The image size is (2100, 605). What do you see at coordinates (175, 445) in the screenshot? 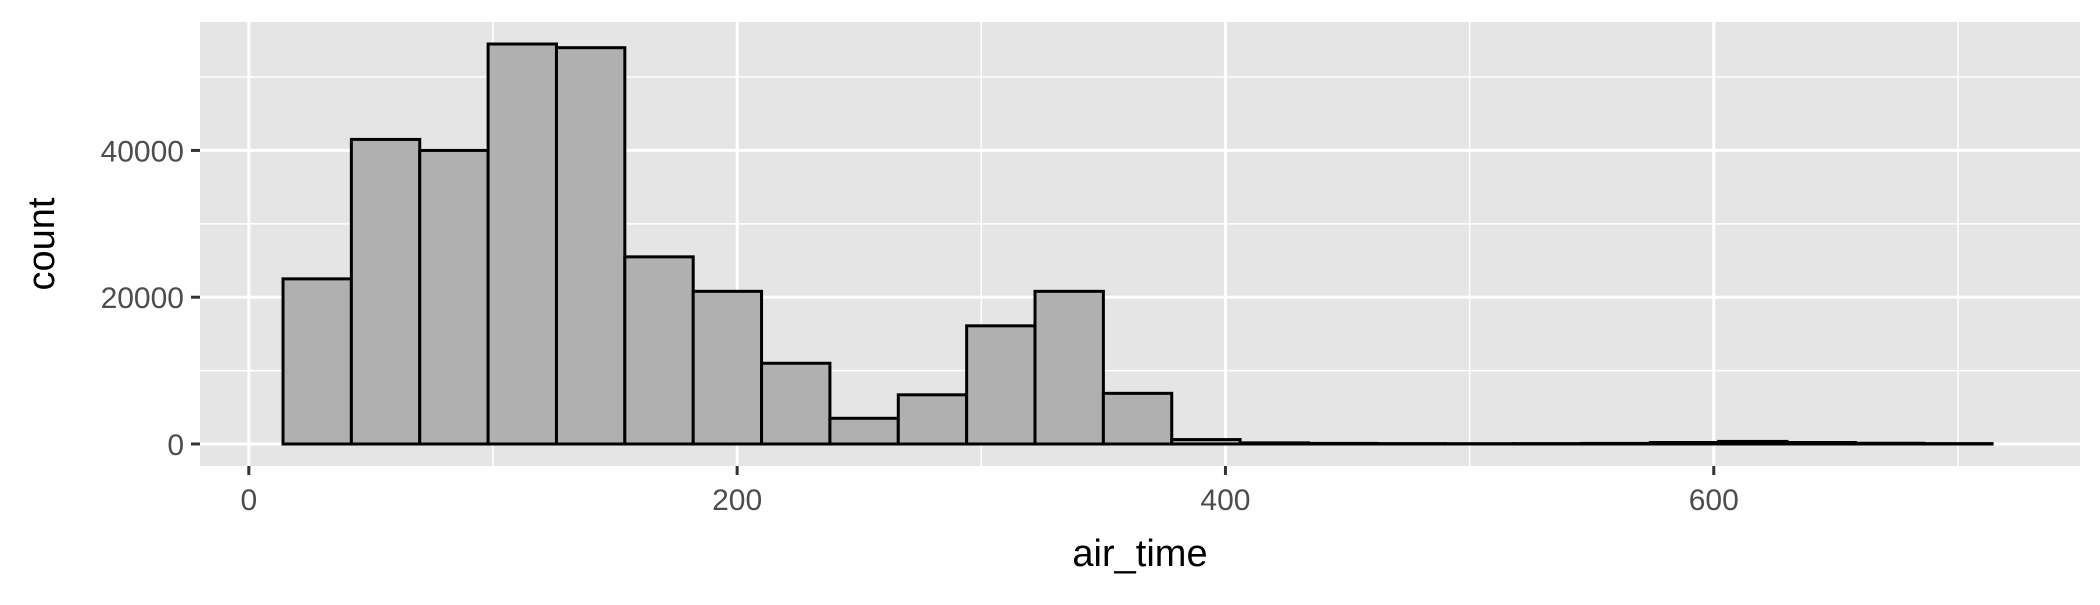
I see `y-tick-label: 0` at bounding box center [175, 445].